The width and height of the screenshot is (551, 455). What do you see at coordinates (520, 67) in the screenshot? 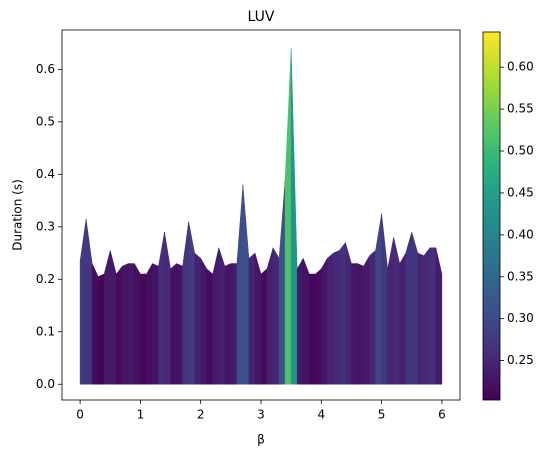
I see `colorbar-tick-label: 0.60` at bounding box center [520, 67].